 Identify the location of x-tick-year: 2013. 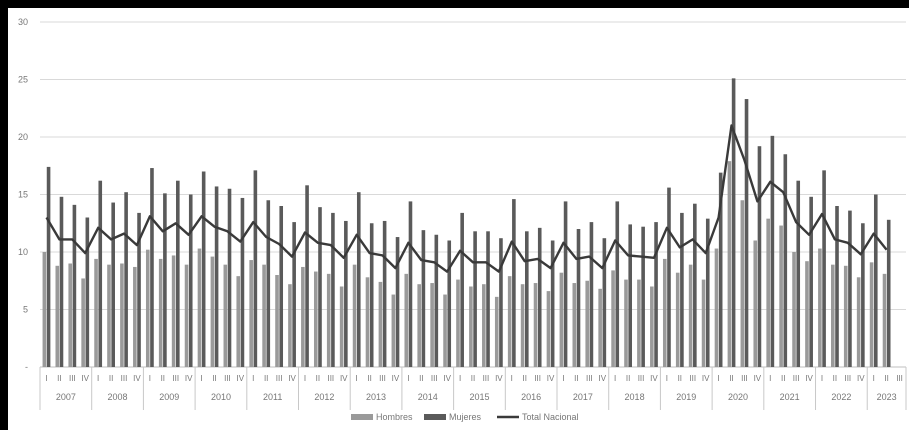
(376, 397).